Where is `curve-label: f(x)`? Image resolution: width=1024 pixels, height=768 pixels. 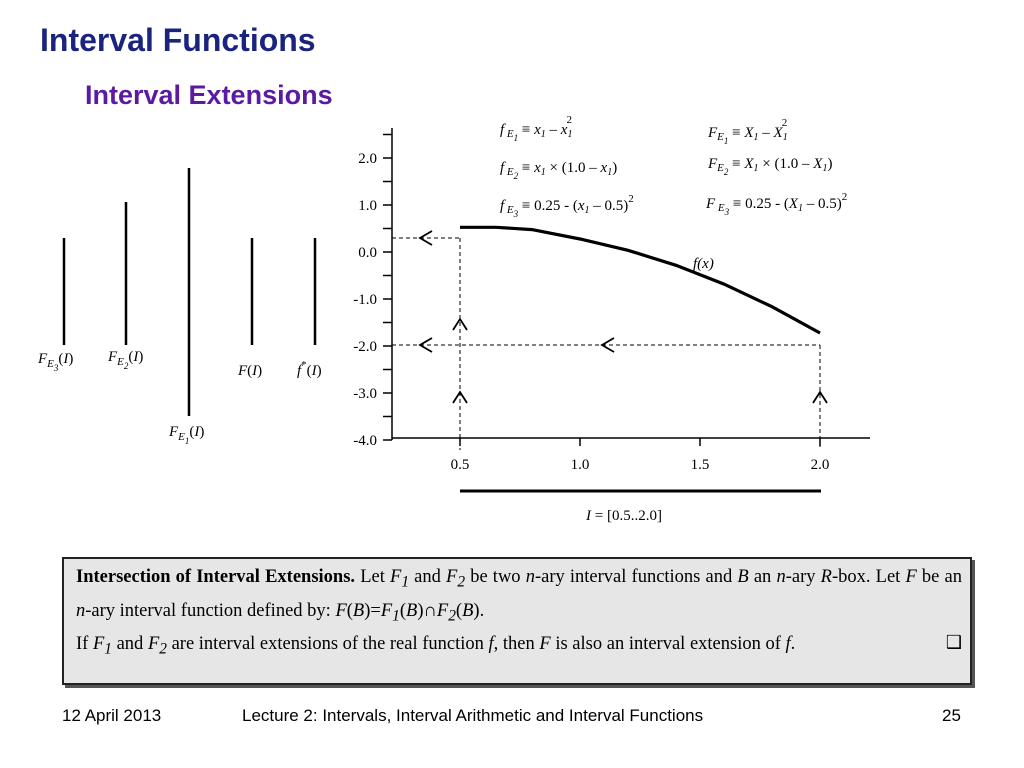
curve-label: f(x) is located at coordinates (703, 264).